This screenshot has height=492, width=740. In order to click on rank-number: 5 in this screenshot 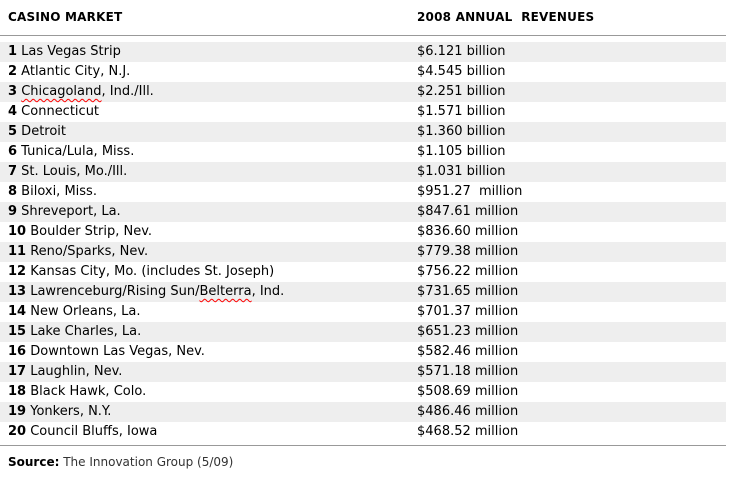, I will do `click(13, 131)`.